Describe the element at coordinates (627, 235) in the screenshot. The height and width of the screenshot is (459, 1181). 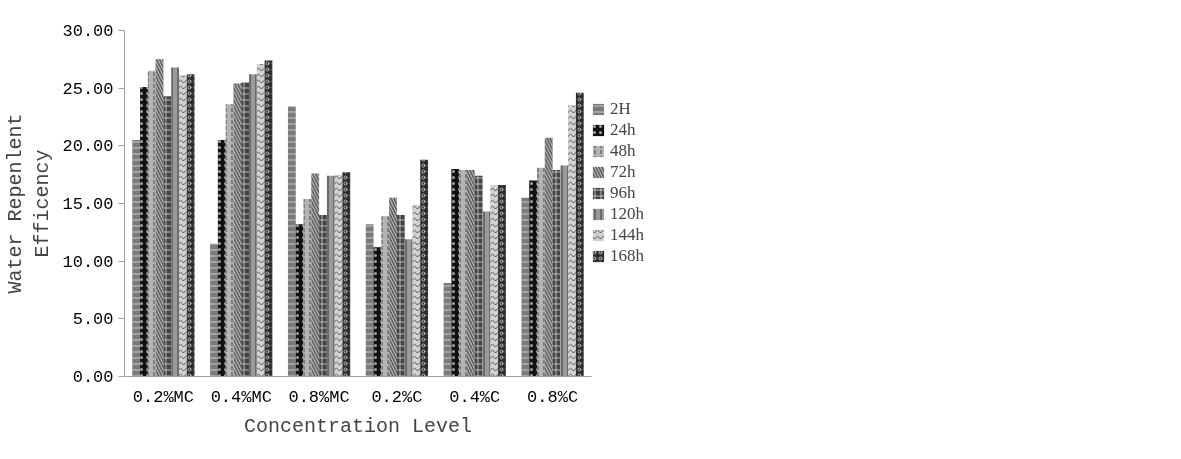
I see `legend-label: 144h` at that location.